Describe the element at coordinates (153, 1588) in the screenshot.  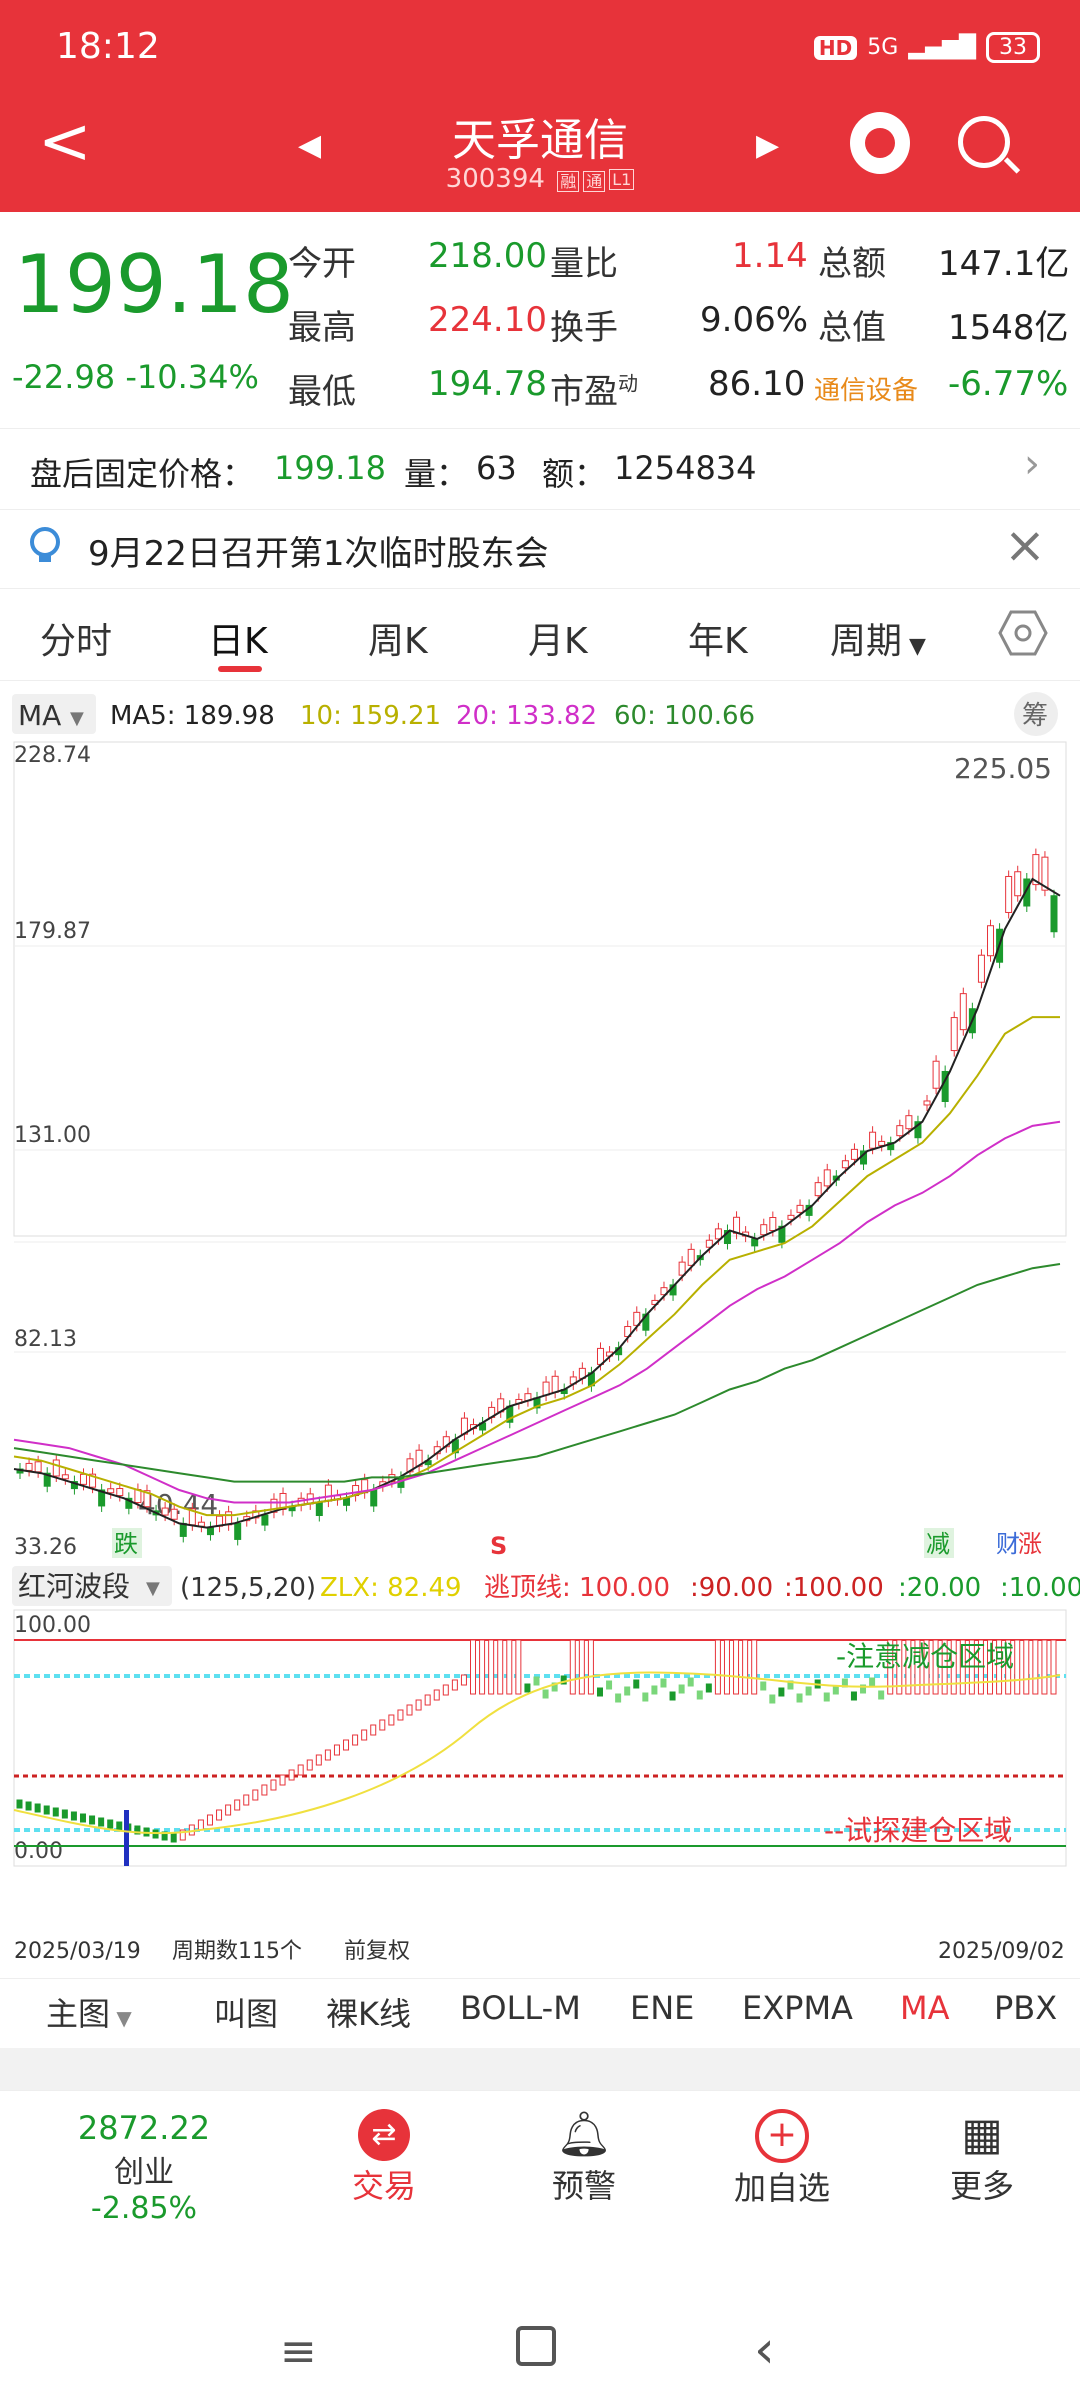
I see `indicator-caret-icon: ▼` at that location.